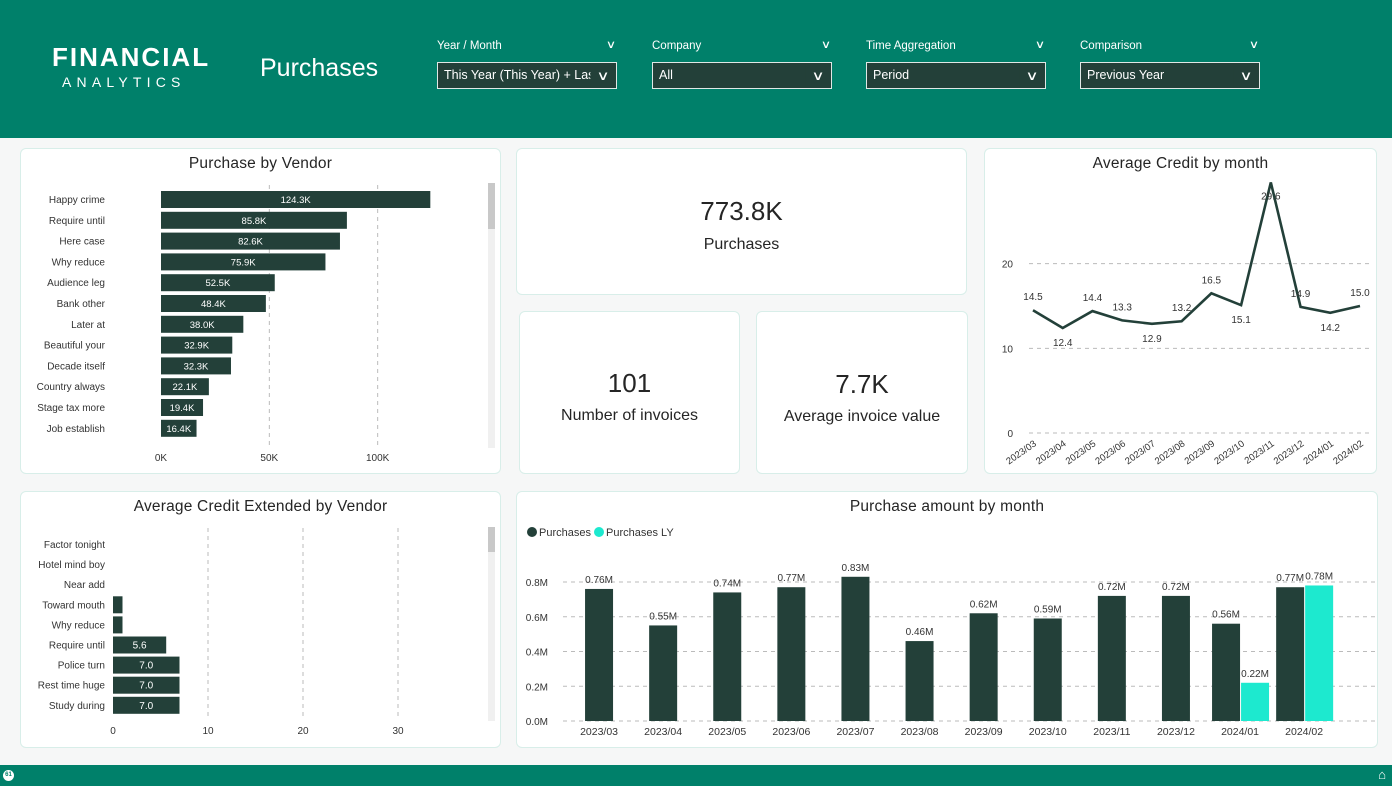 The height and width of the screenshot is (786, 1392). Describe the element at coordinates (8, 775) in the screenshot. I see `footer-badge: 61` at that location.